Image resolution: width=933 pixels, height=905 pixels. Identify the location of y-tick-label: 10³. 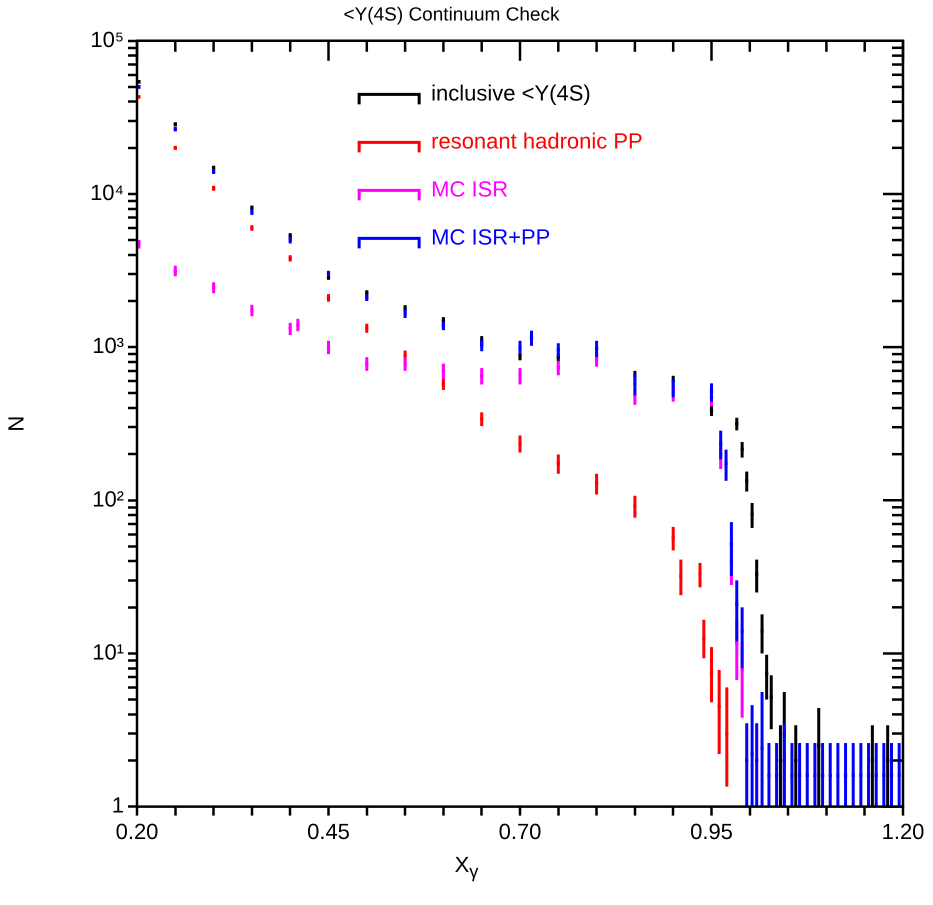
(108, 345).